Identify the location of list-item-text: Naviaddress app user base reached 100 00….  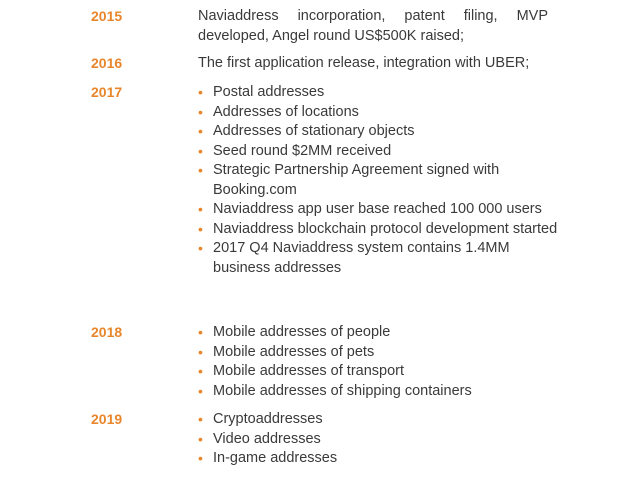
(377, 209).